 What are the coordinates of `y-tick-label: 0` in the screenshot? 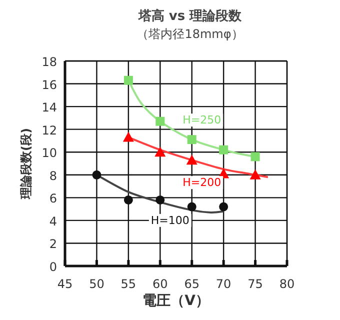 It's located at (53, 267).